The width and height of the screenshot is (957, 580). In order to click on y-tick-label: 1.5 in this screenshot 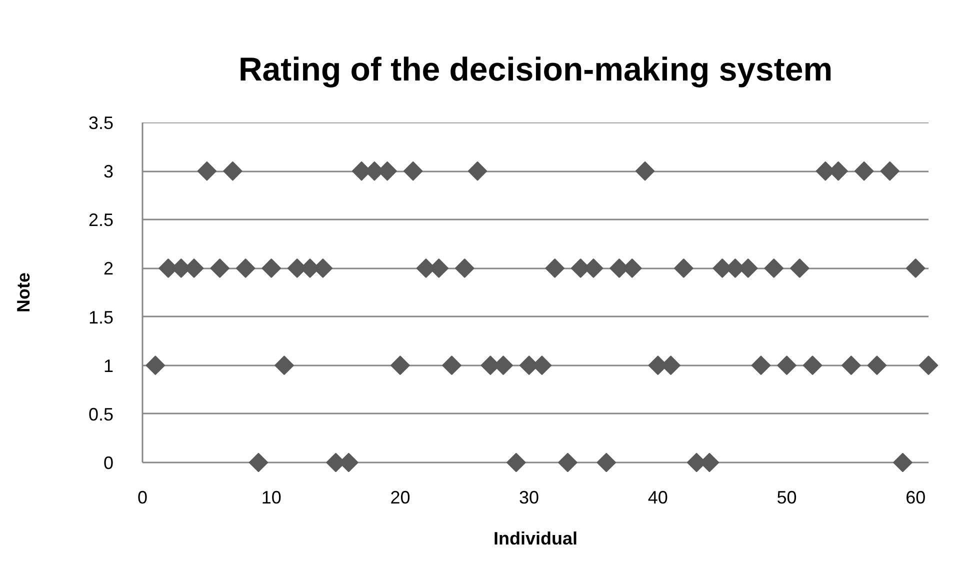, I will do `click(101, 317)`.